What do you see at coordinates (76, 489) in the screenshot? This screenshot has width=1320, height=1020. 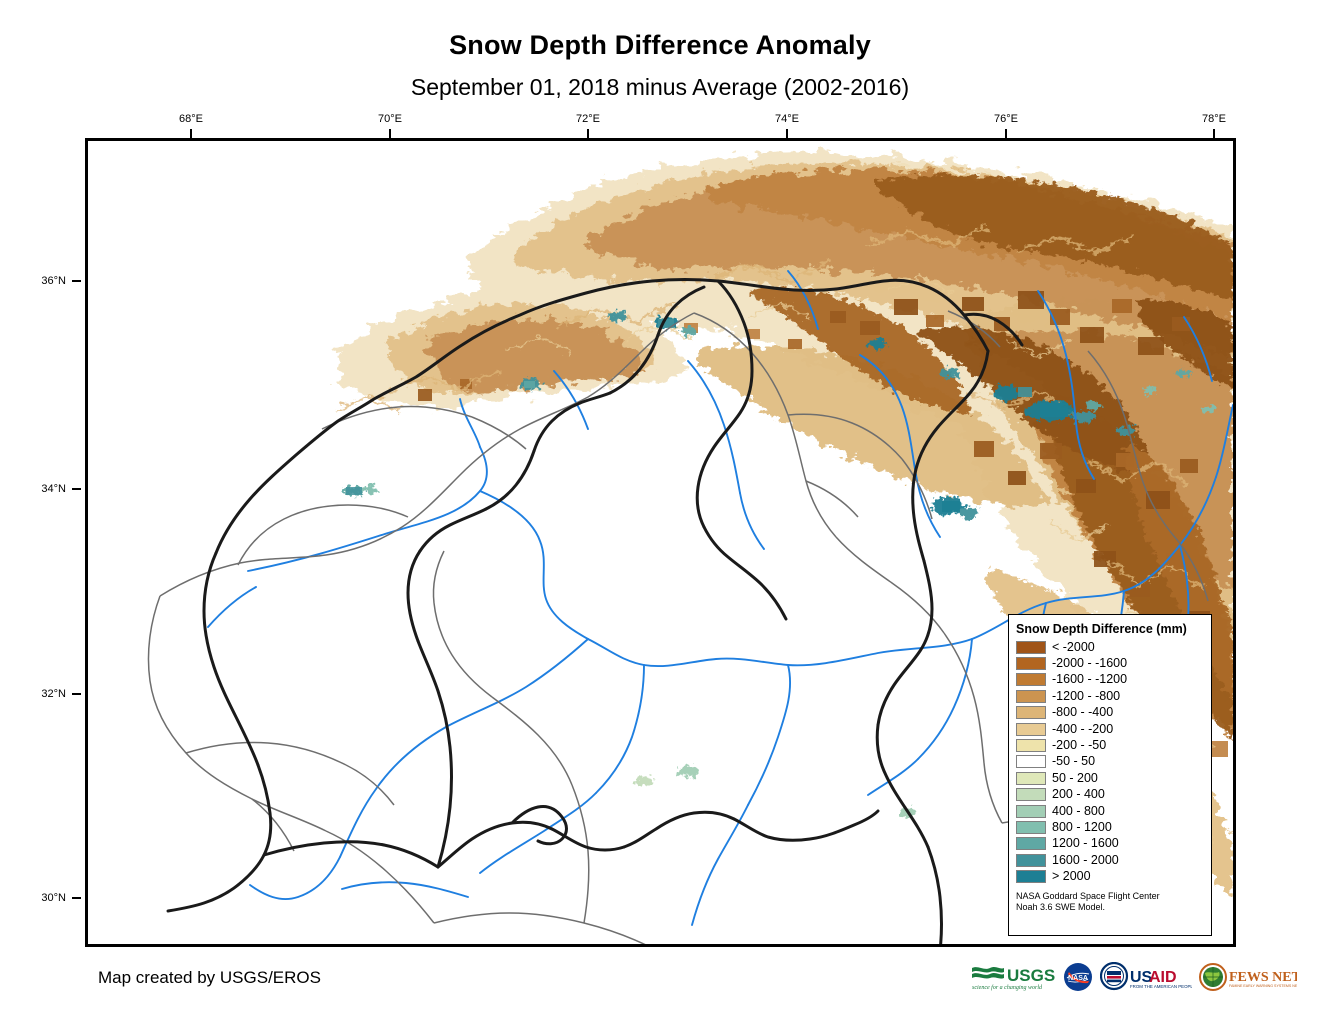 I see `lat-tick-34n` at bounding box center [76, 489].